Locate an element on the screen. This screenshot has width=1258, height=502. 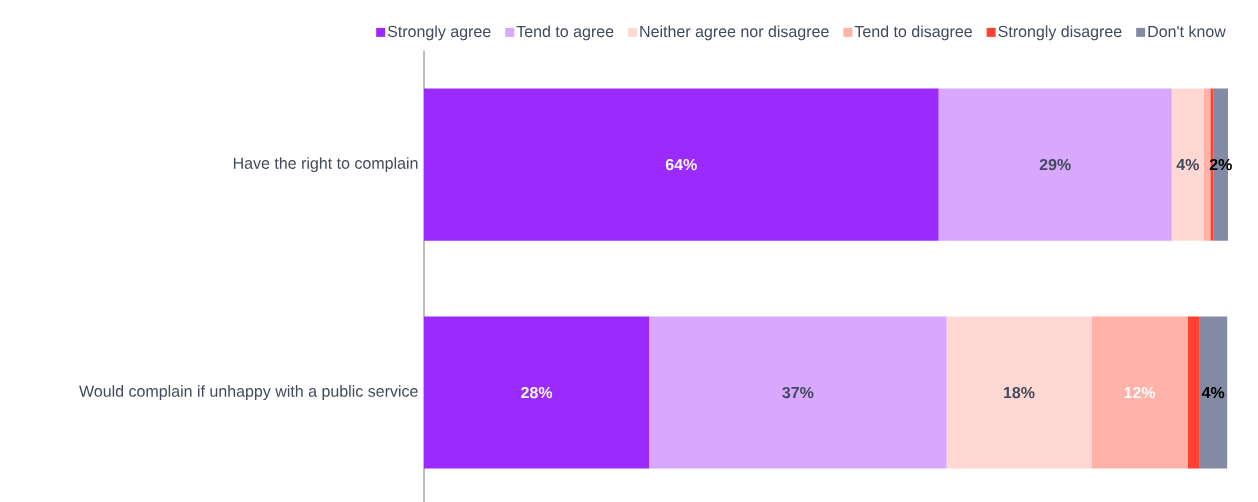
legend-label: Tend to agree is located at coordinates (565, 33).